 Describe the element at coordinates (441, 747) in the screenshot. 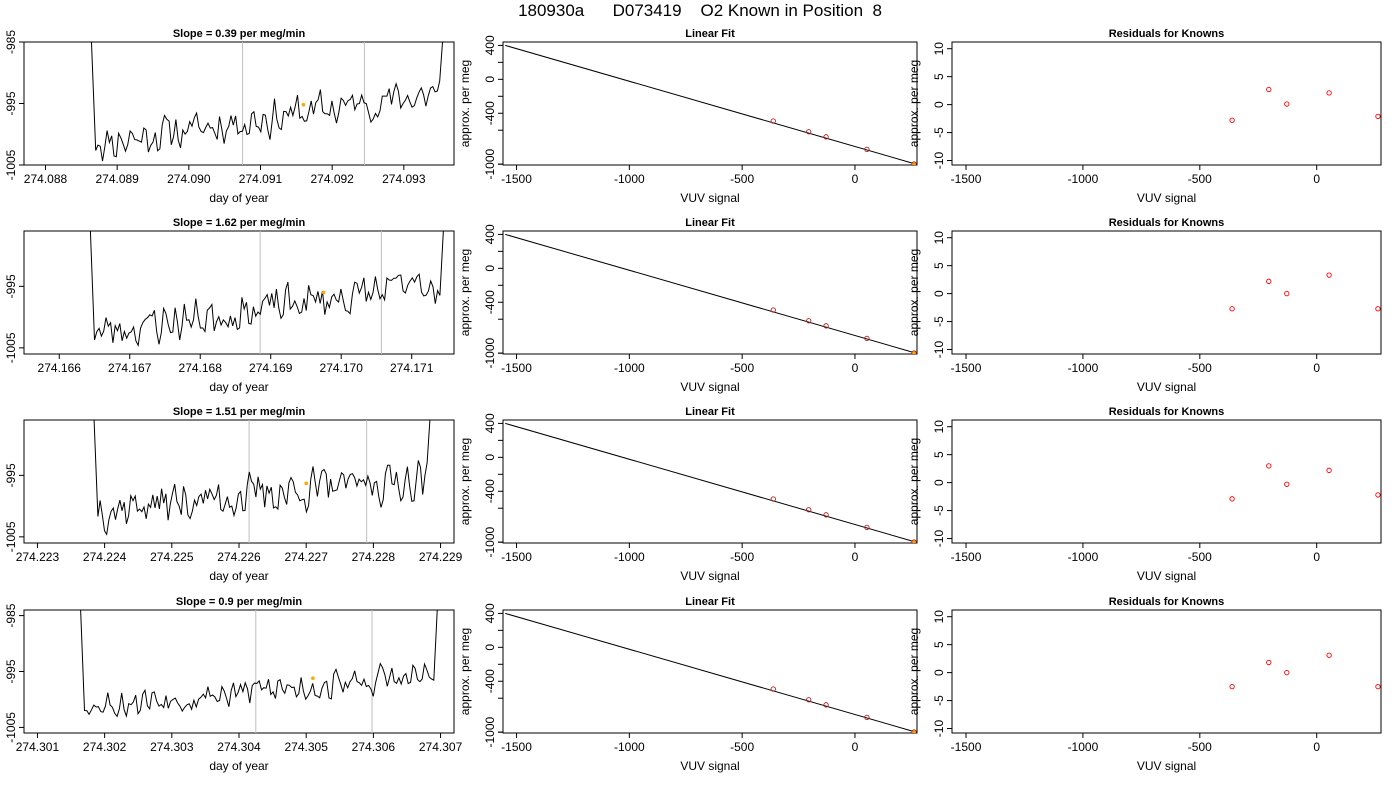

I see `x-tick-label: 274.307` at that location.